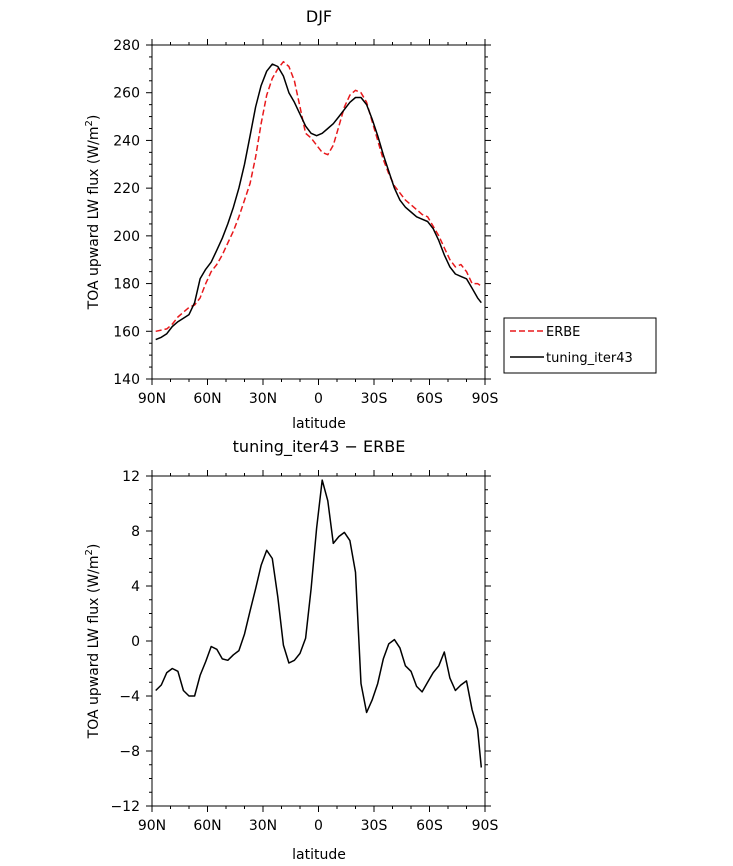 This screenshot has height=866, width=733. Describe the element at coordinates (563, 332) in the screenshot. I see `legend-label-erbe: ERBE` at that location.